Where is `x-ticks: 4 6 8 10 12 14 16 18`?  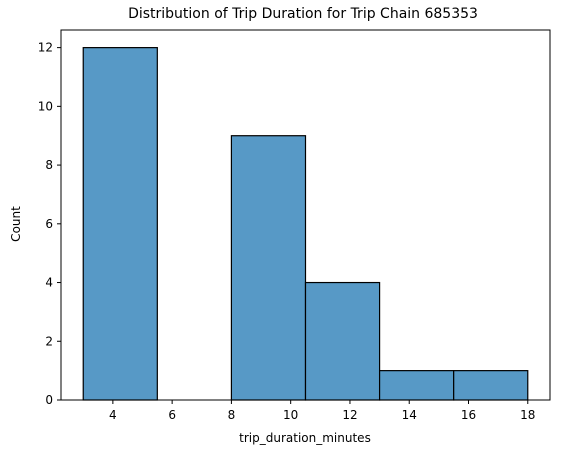 x-ticks: 4 6 8 10 12 14 16 18 is located at coordinates (322, 411).